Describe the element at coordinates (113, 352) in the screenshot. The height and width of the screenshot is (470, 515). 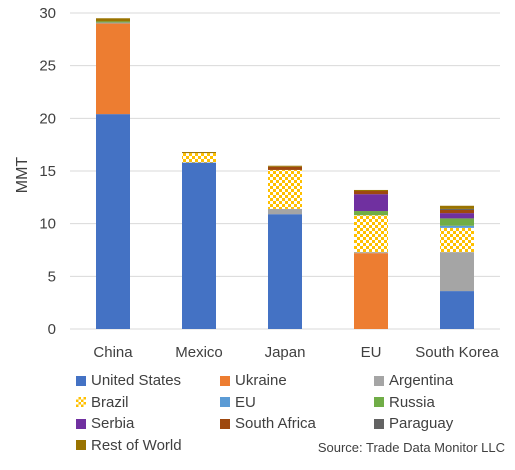
I see `x-tick-label: China` at that location.